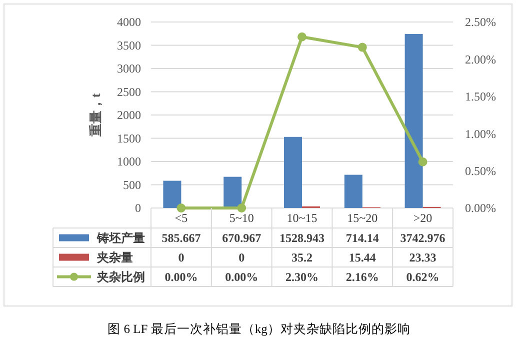  Describe the element at coordinates (480, 171) in the screenshot. I see `y2-tick-label: 0.50%` at that location.